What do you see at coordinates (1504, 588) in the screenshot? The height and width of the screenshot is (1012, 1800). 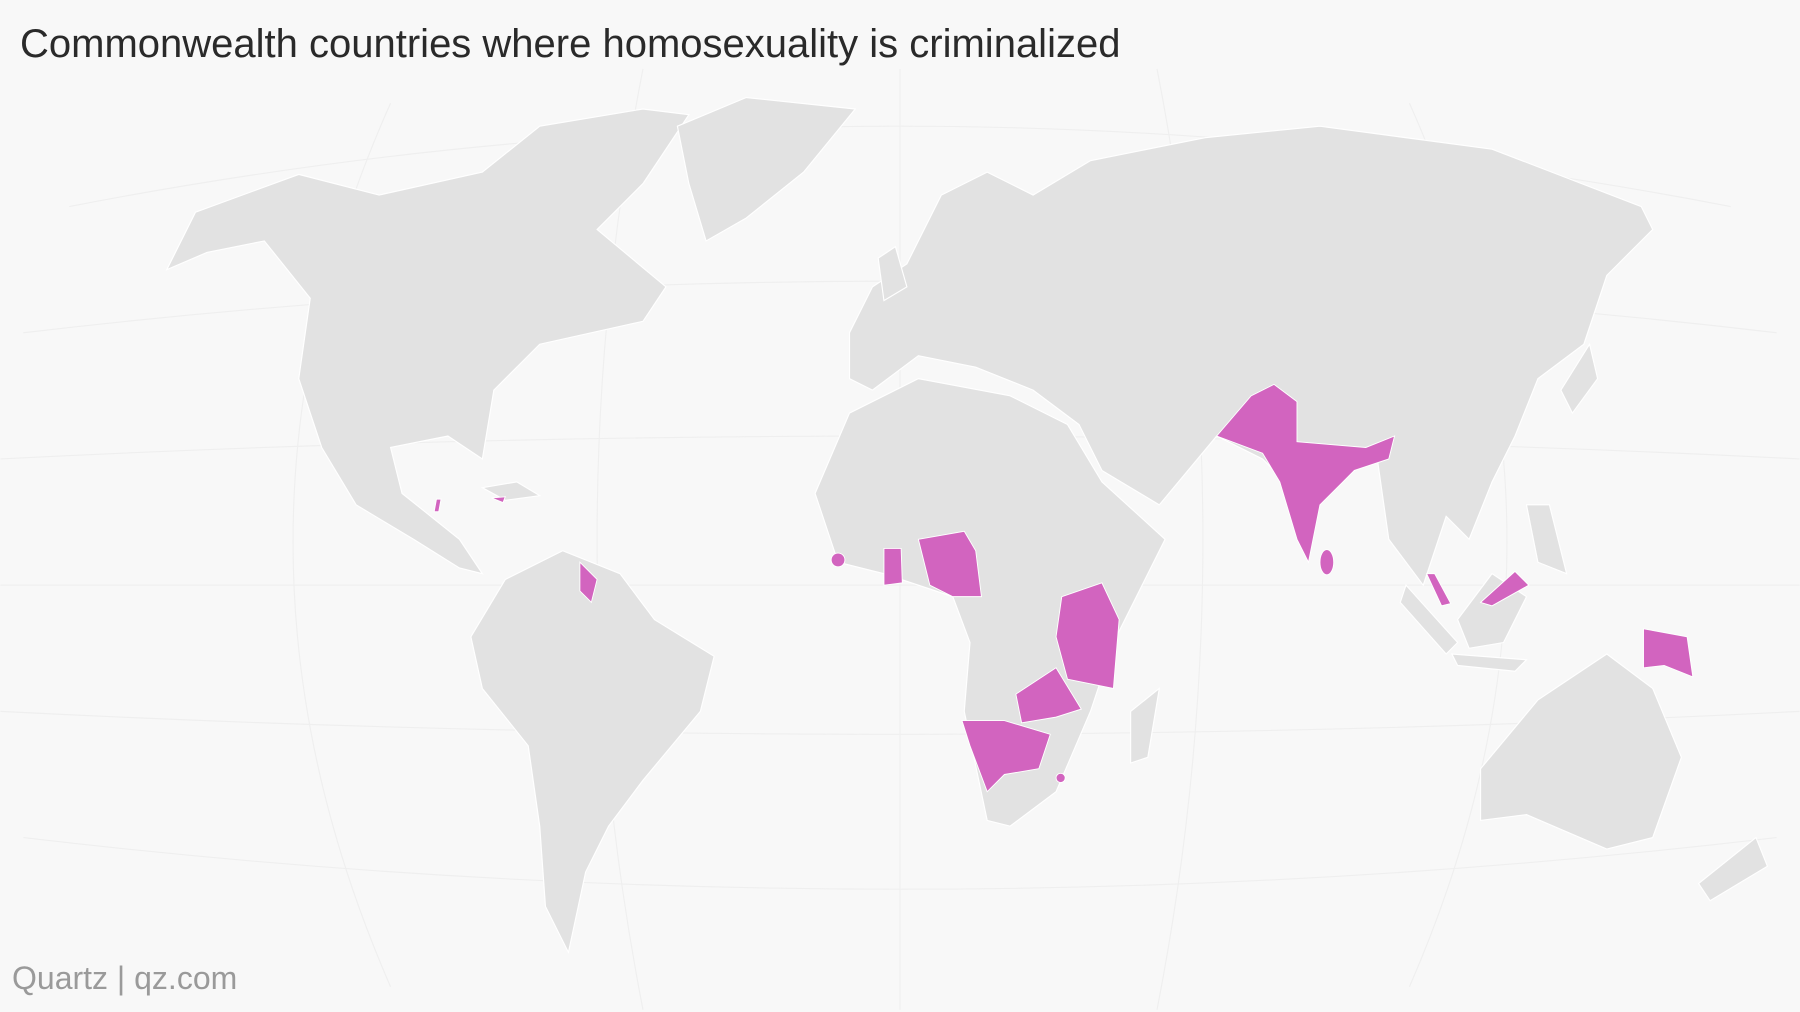 I see `malaysia-east` at bounding box center [1504, 588].